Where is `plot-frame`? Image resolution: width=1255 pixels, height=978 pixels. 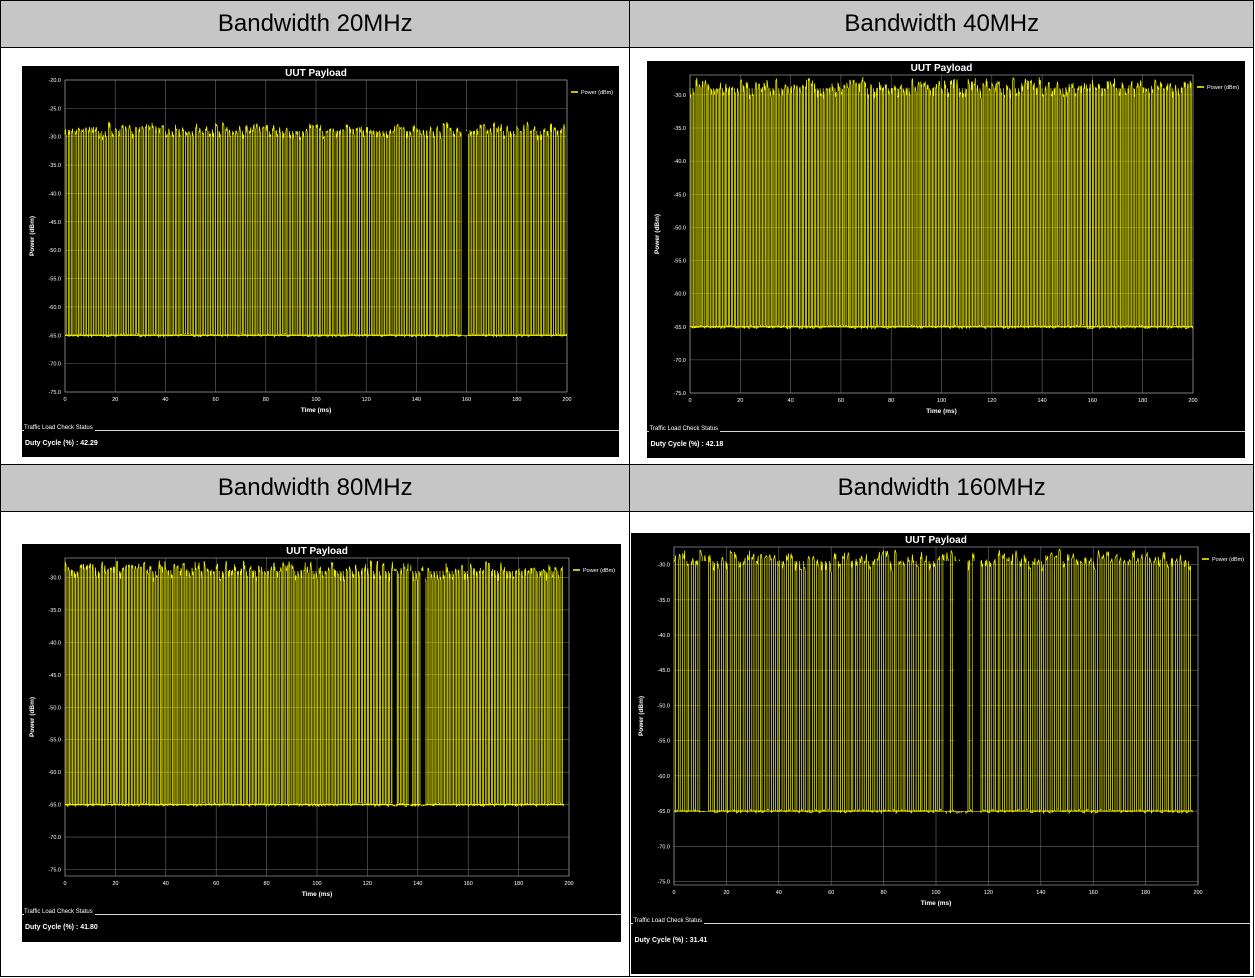 plot-frame is located at coordinates (936, 716).